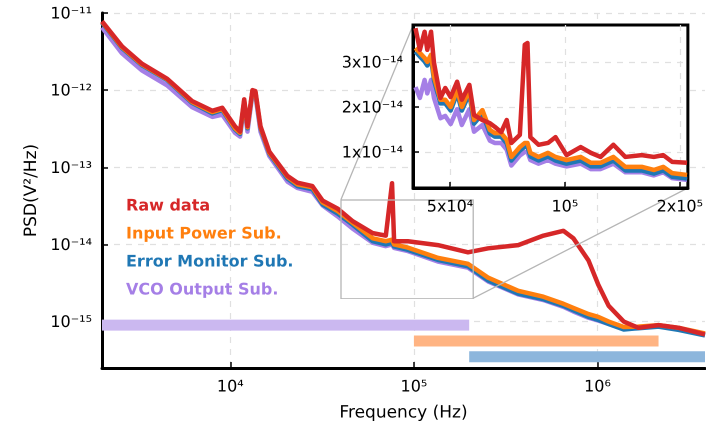 The image size is (706, 433). I want to click on x-tick-label: 10⁶, so click(597, 386).